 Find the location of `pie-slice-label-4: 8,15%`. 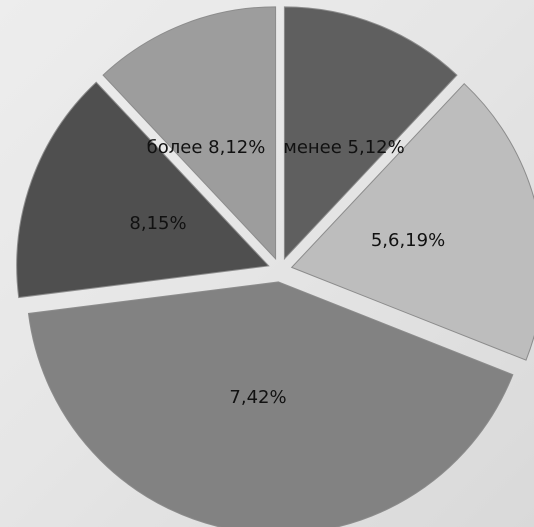

pie-slice-label-4: 8,15% is located at coordinates (157, 223).